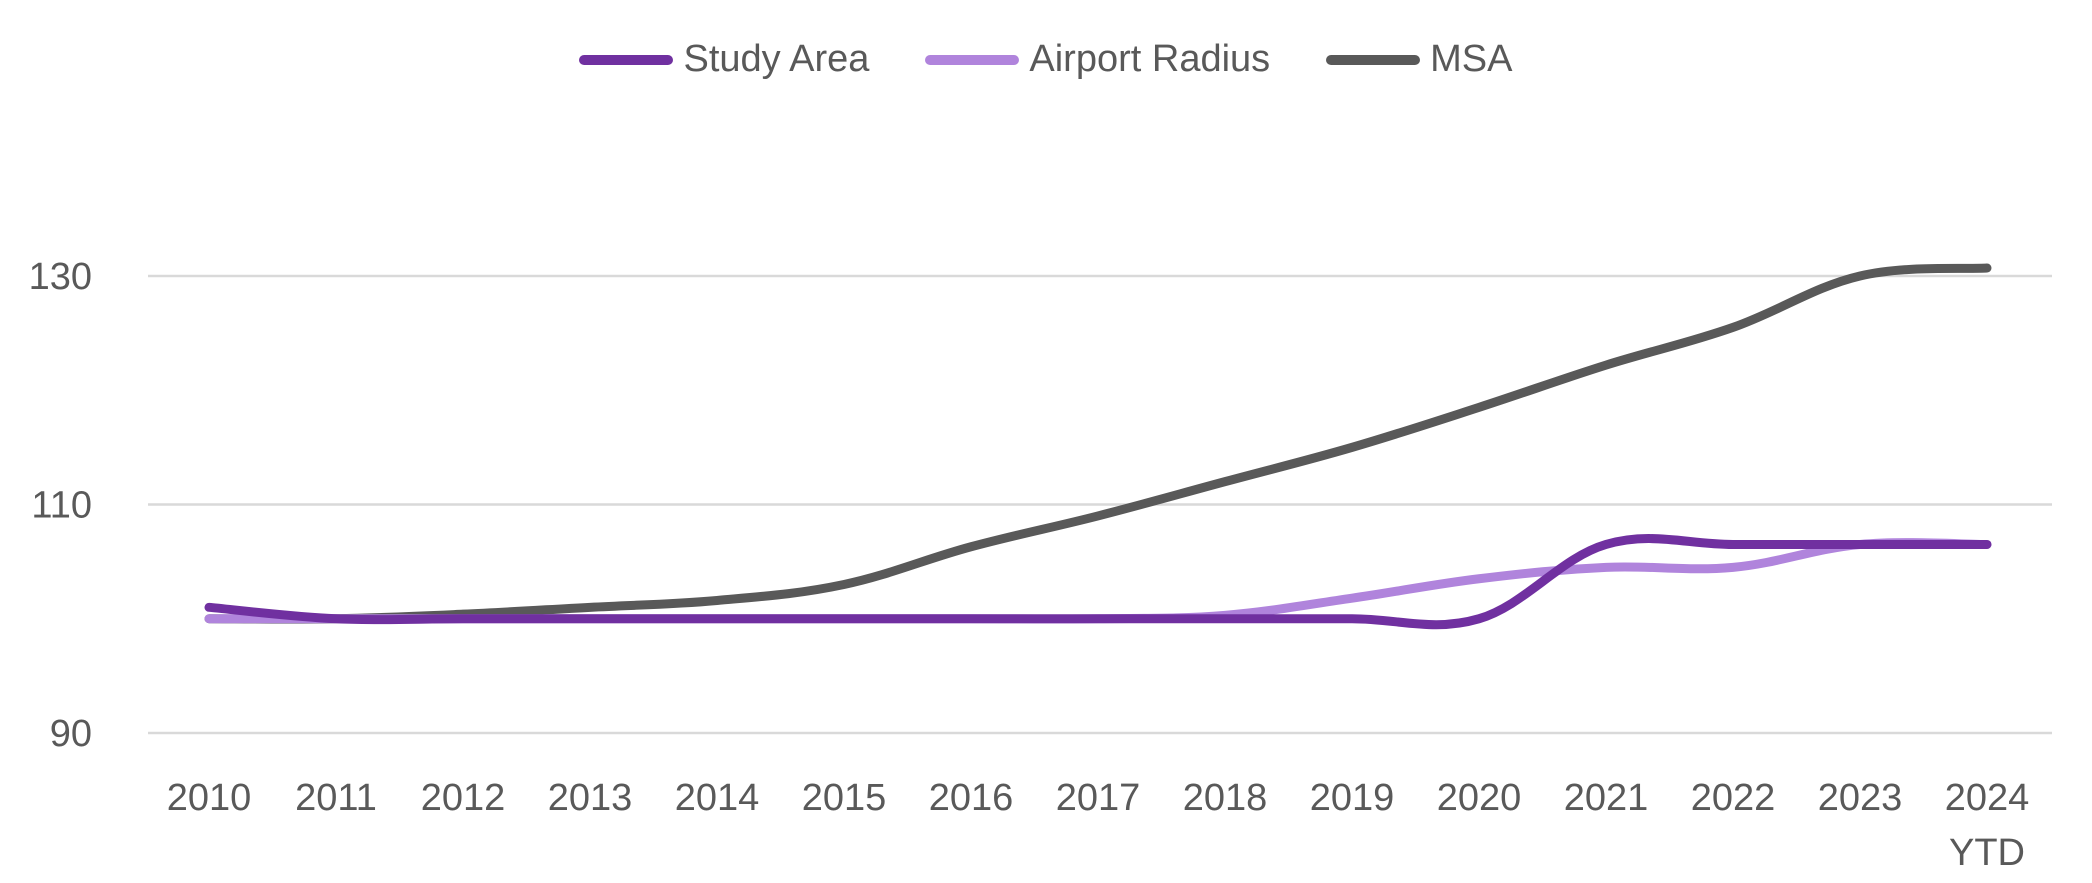  What do you see at coordinates (626, 59) in the screenshot?
I see `legend-swatch-study-area` at bounding box center [626, 59].